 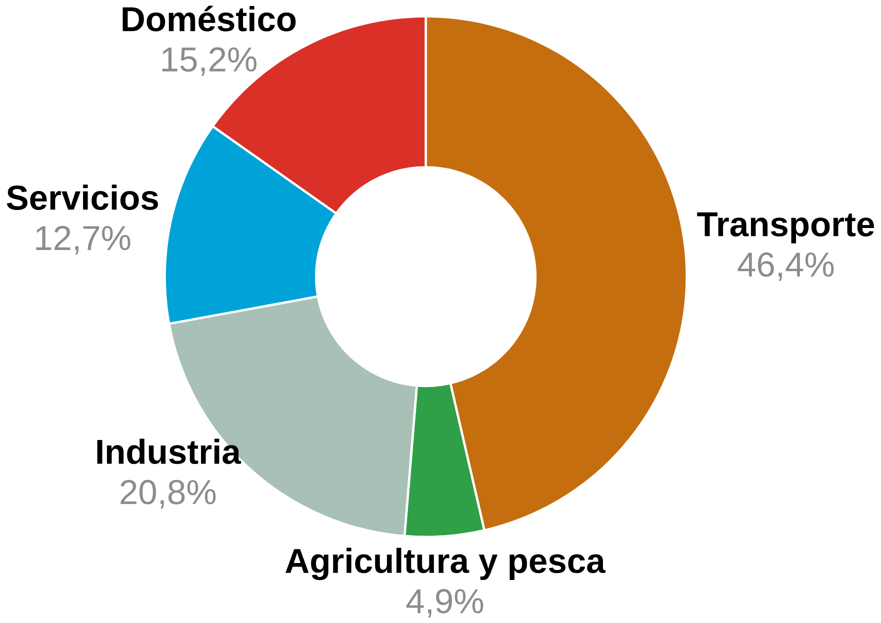 What do you see at coordinates (209, 19) in the screenshot?
I see `slice-label: Doméstico` at bounding box center [209, 19].